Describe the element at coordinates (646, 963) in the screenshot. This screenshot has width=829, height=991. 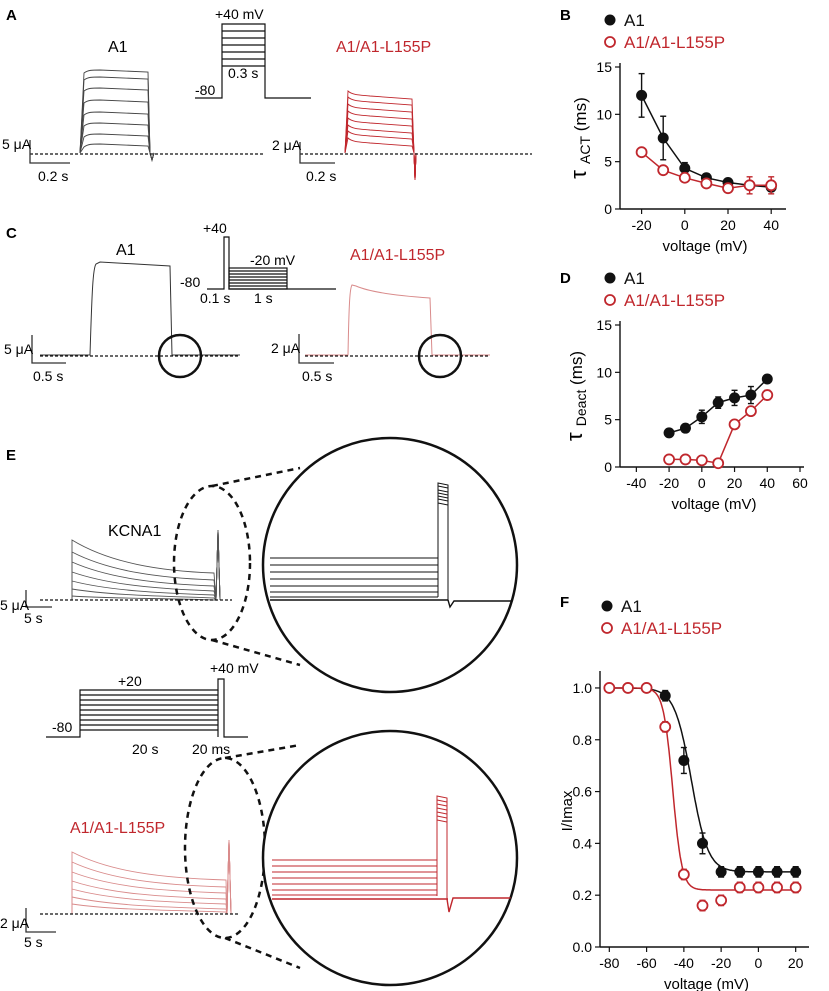
I see `x-tick-label: -60` at that location.